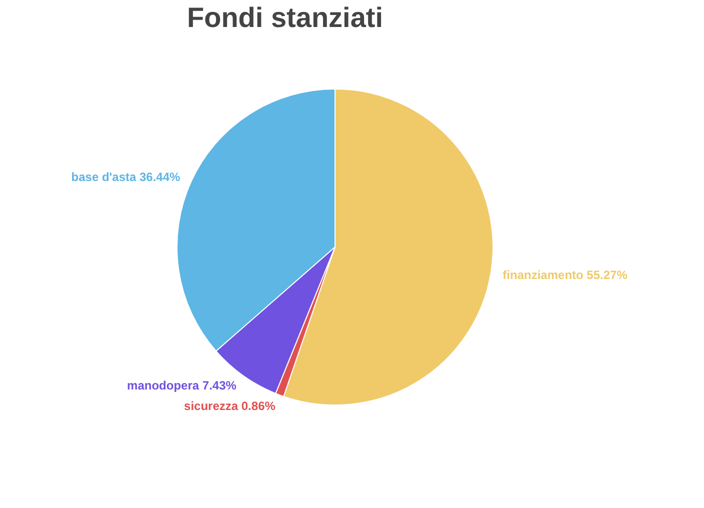 Image resolution: width=704 pixels, height=508 pixels. Describe the element at coordinates (565, 275) in the screenshot. I see `slice-label: finanziamento 55.27%` at that location.